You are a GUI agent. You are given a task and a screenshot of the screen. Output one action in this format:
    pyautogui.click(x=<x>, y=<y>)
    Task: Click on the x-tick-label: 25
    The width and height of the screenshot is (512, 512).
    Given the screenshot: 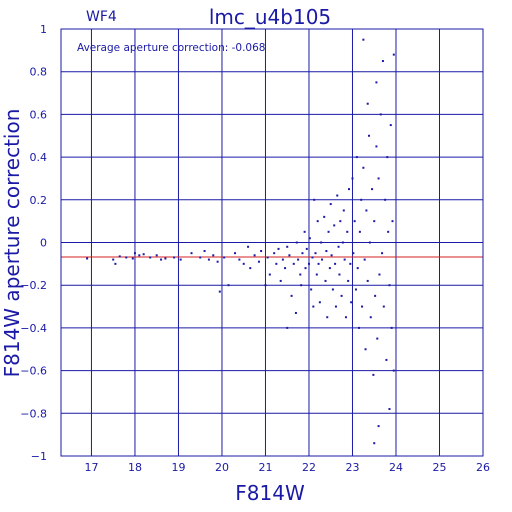 What is the action you would take?
    pyautogui.click(x=439, y=467)
    